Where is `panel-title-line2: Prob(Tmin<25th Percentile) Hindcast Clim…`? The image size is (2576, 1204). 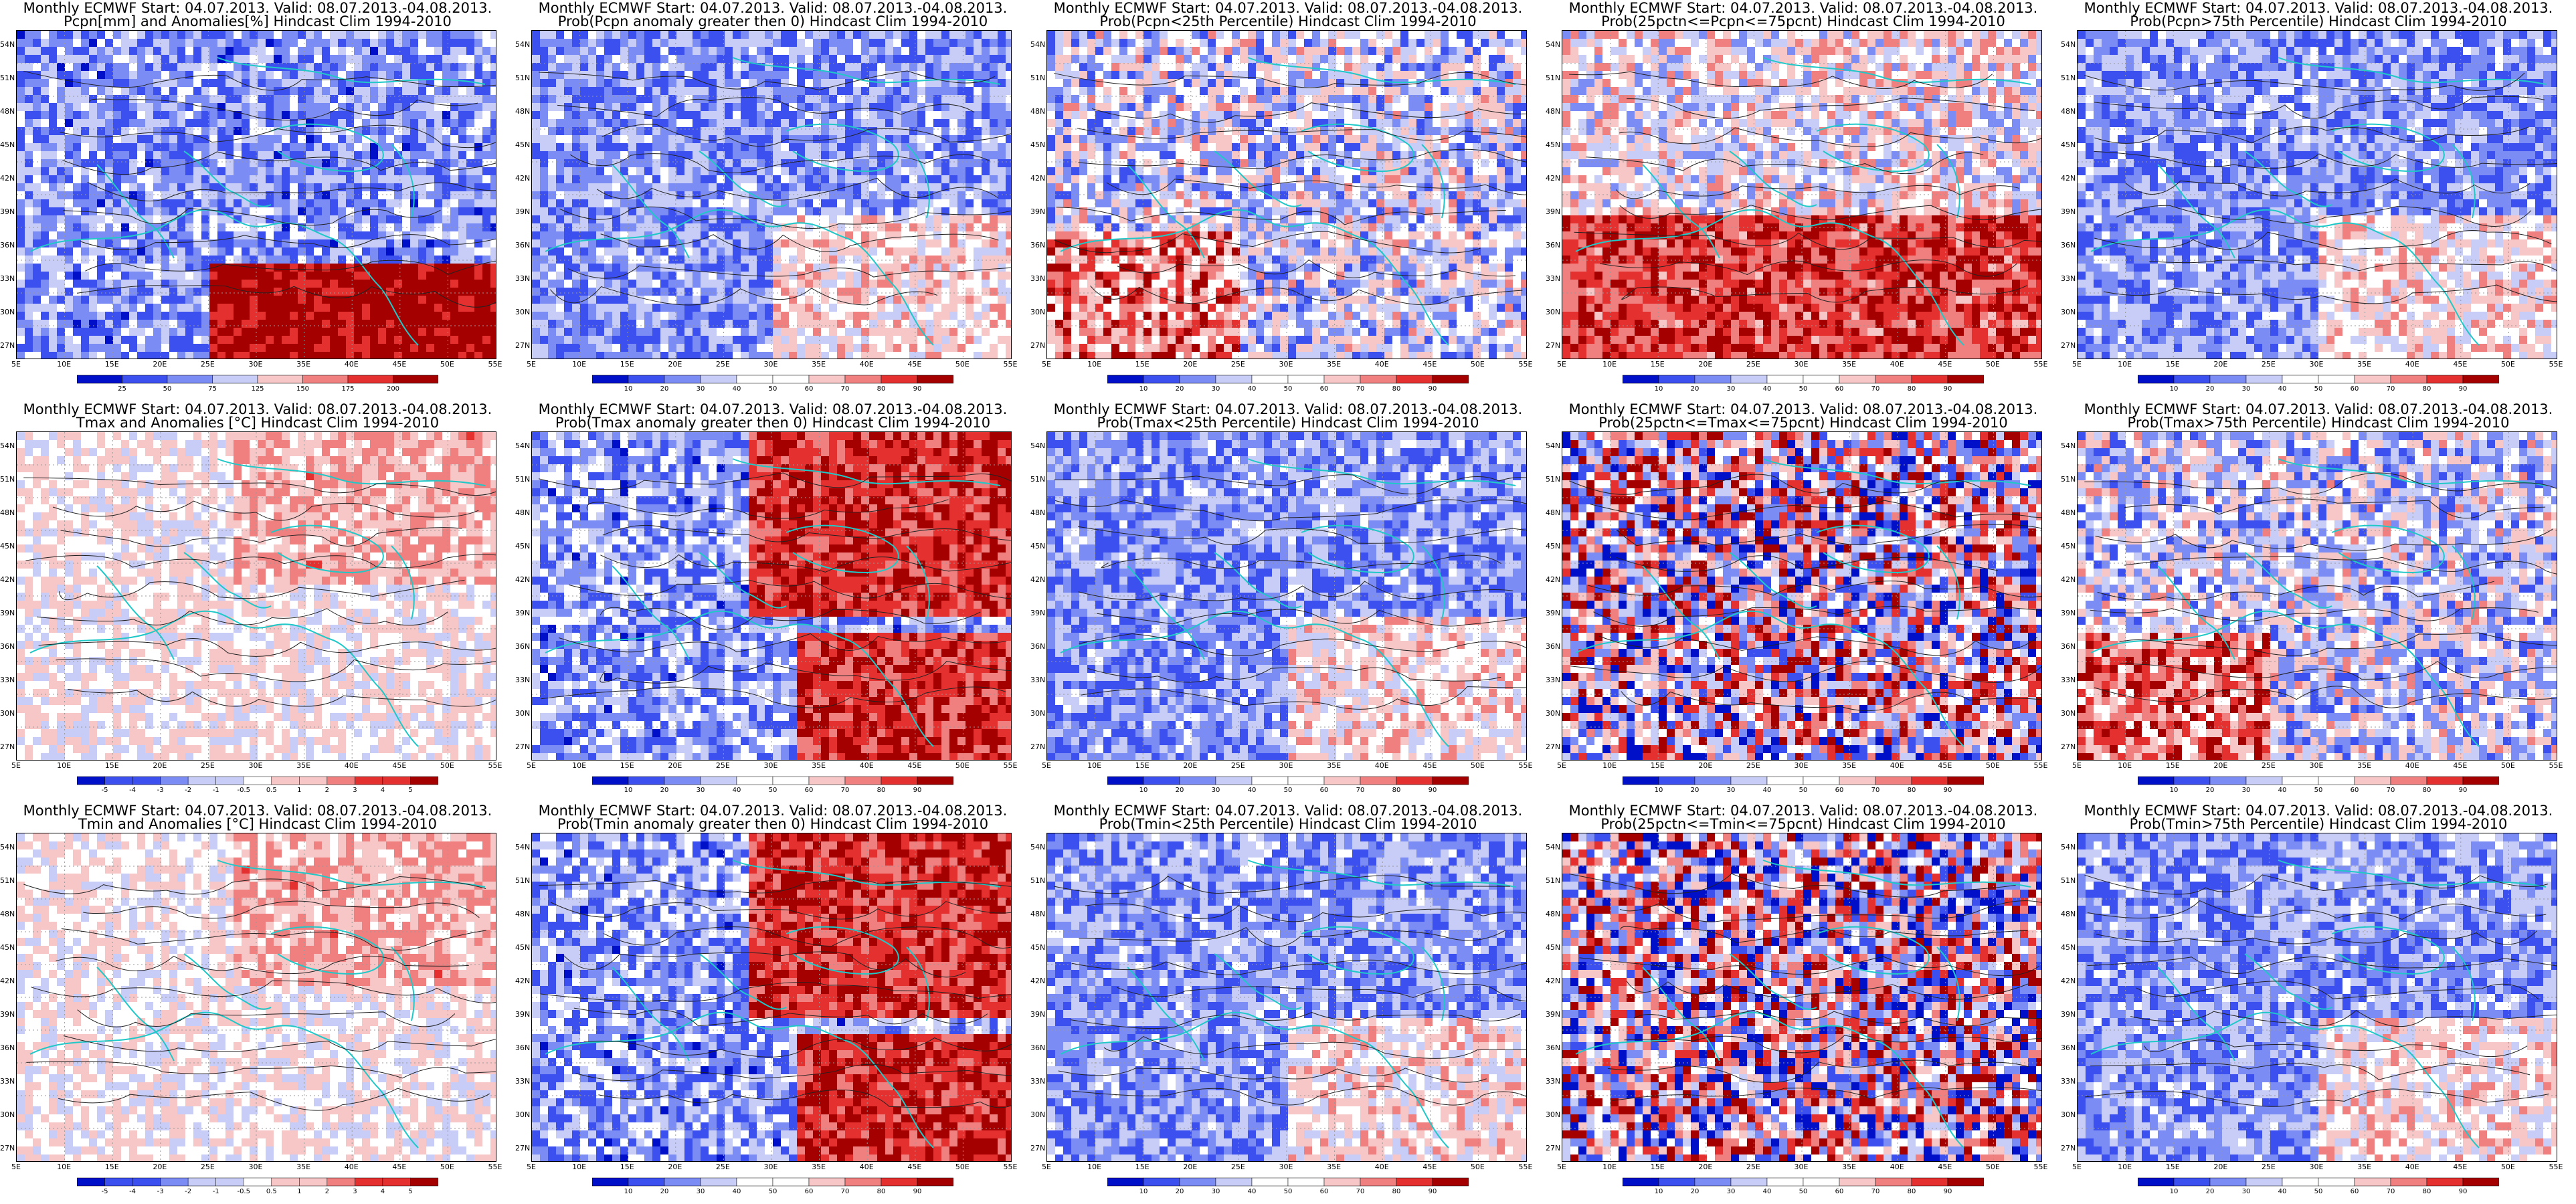 panel-title-line2: Prob(Tmin<25th Percentile) Hindcast Clim… is located at coordinates (1288, 824).